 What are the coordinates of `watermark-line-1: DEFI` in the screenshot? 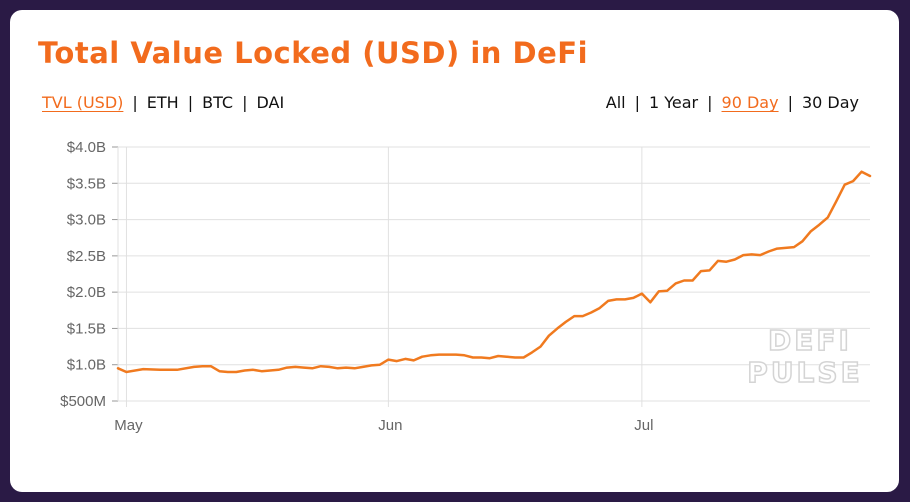 It's located at (810, 340).